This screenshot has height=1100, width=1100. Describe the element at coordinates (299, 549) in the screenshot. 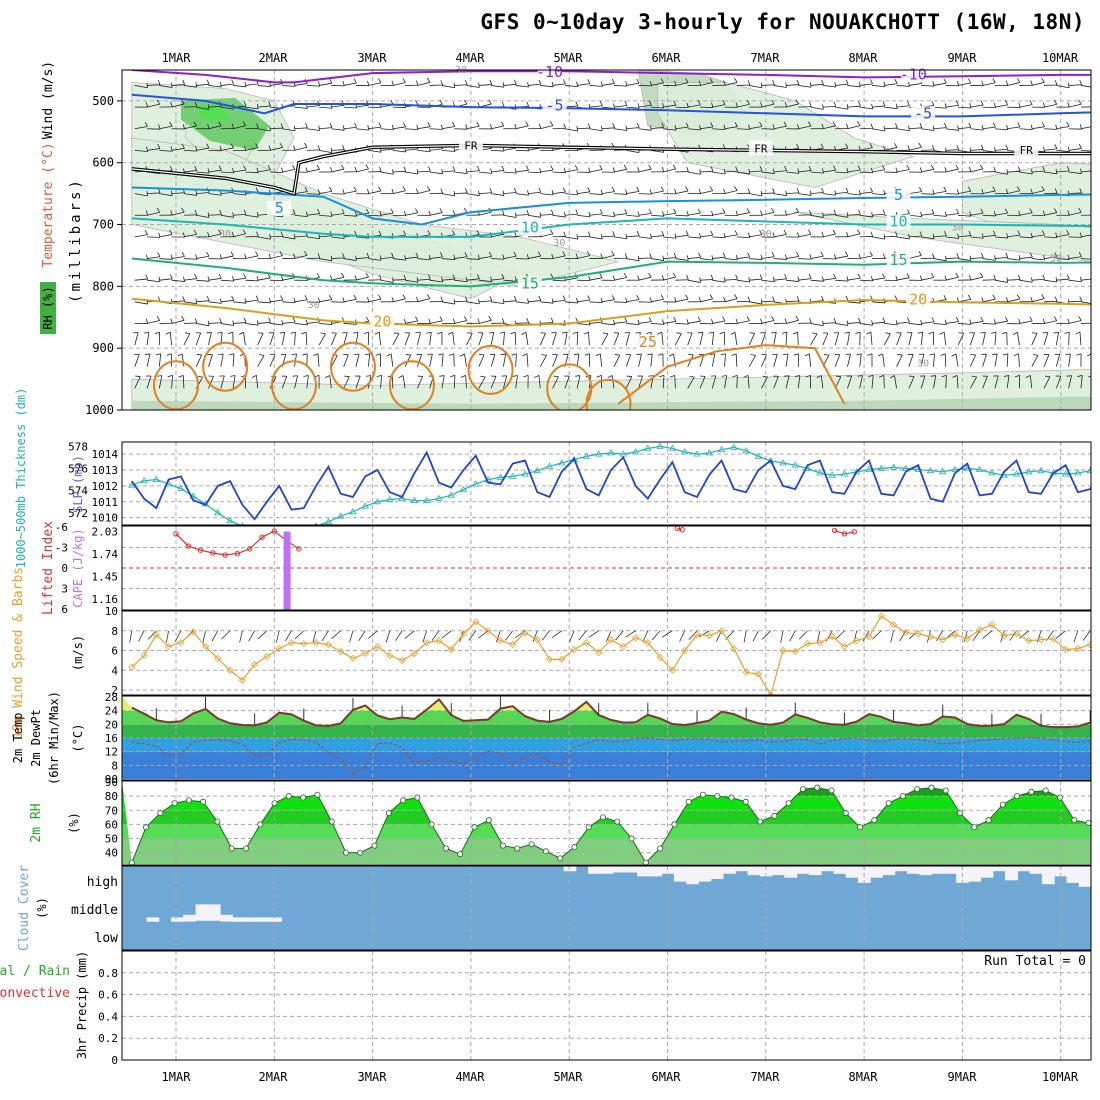

I see `li-marker` at that location.